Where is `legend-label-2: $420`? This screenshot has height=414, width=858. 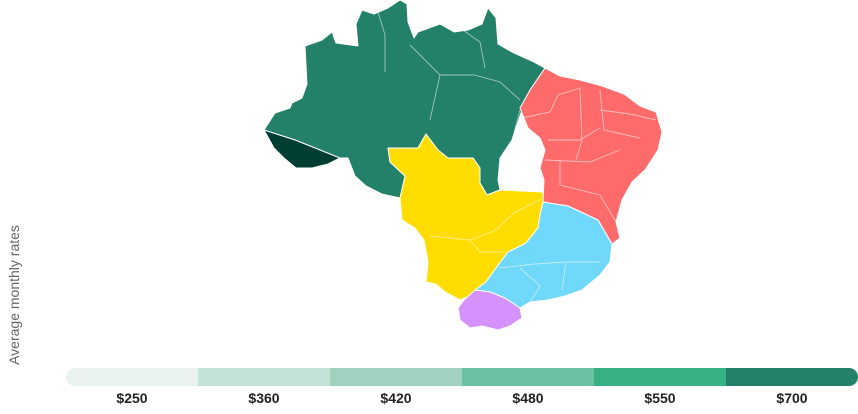 legend-label-2: $420 is located at coordinates (396, 398).